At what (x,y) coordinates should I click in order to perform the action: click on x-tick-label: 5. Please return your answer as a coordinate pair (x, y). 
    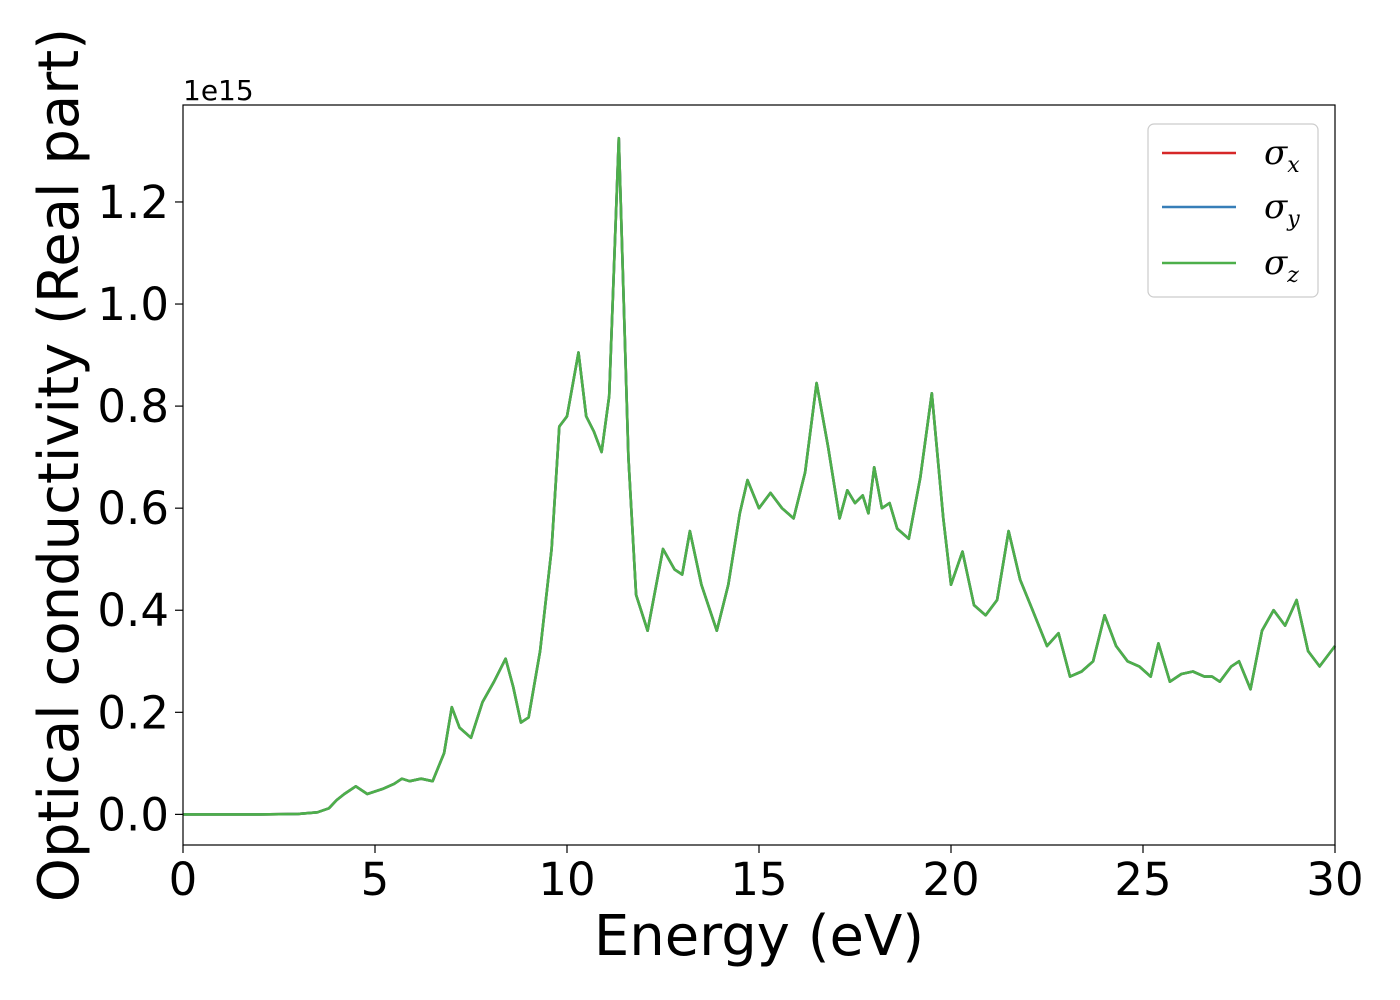
    Looking at the image, I should click on (375, 879).